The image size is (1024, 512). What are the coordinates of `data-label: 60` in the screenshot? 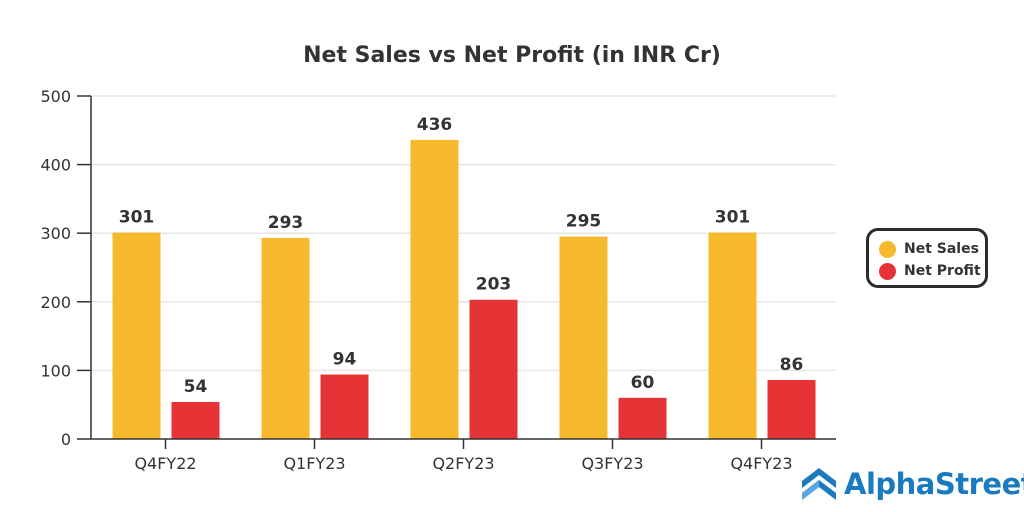 It's located at (643, 383).